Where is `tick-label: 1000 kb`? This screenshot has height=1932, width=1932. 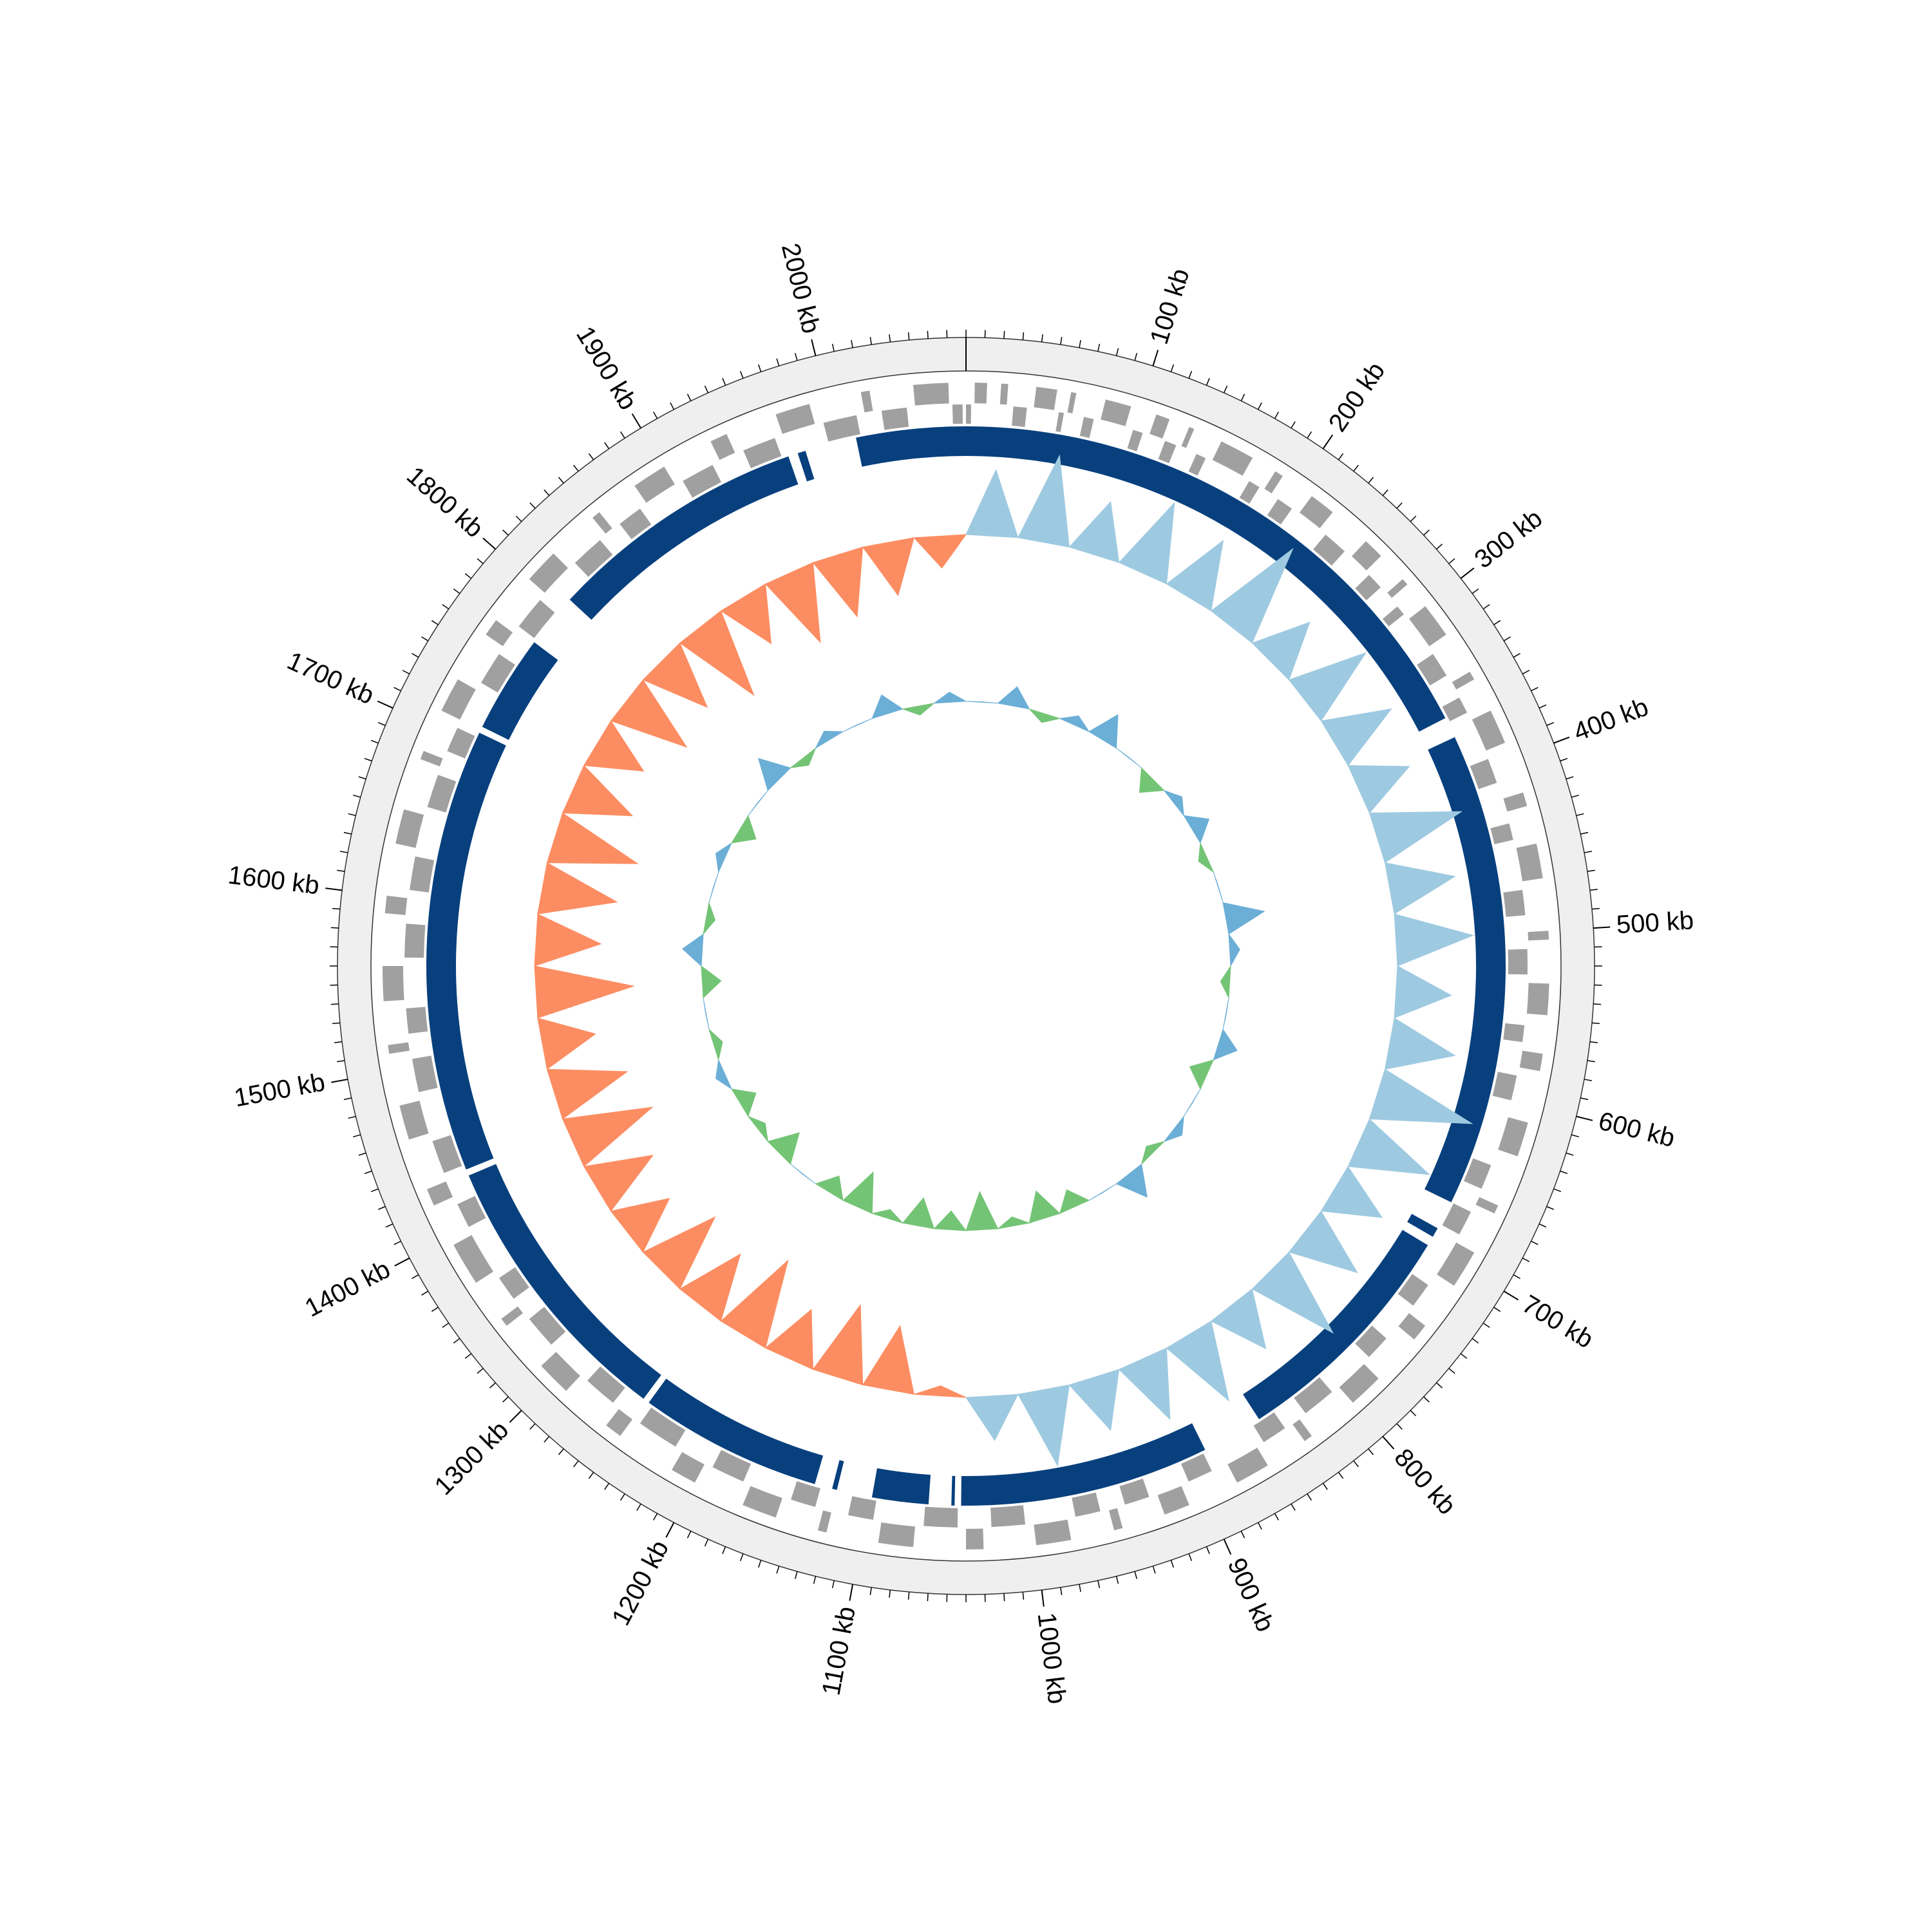
tick-label: 1000 kb is located at coordinates (1052, 1659).